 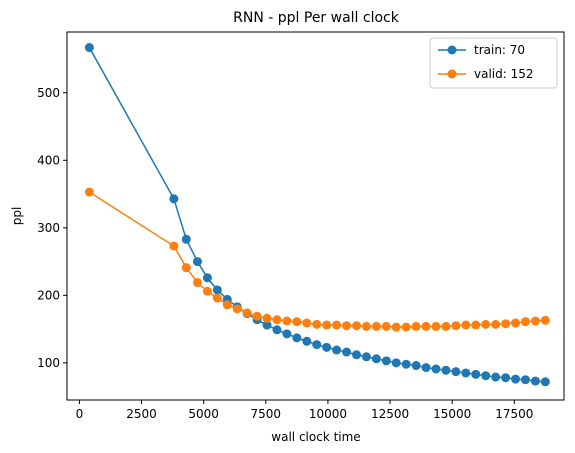 I want to click on x-tick-label: 12500, so click(x=390, y=414).